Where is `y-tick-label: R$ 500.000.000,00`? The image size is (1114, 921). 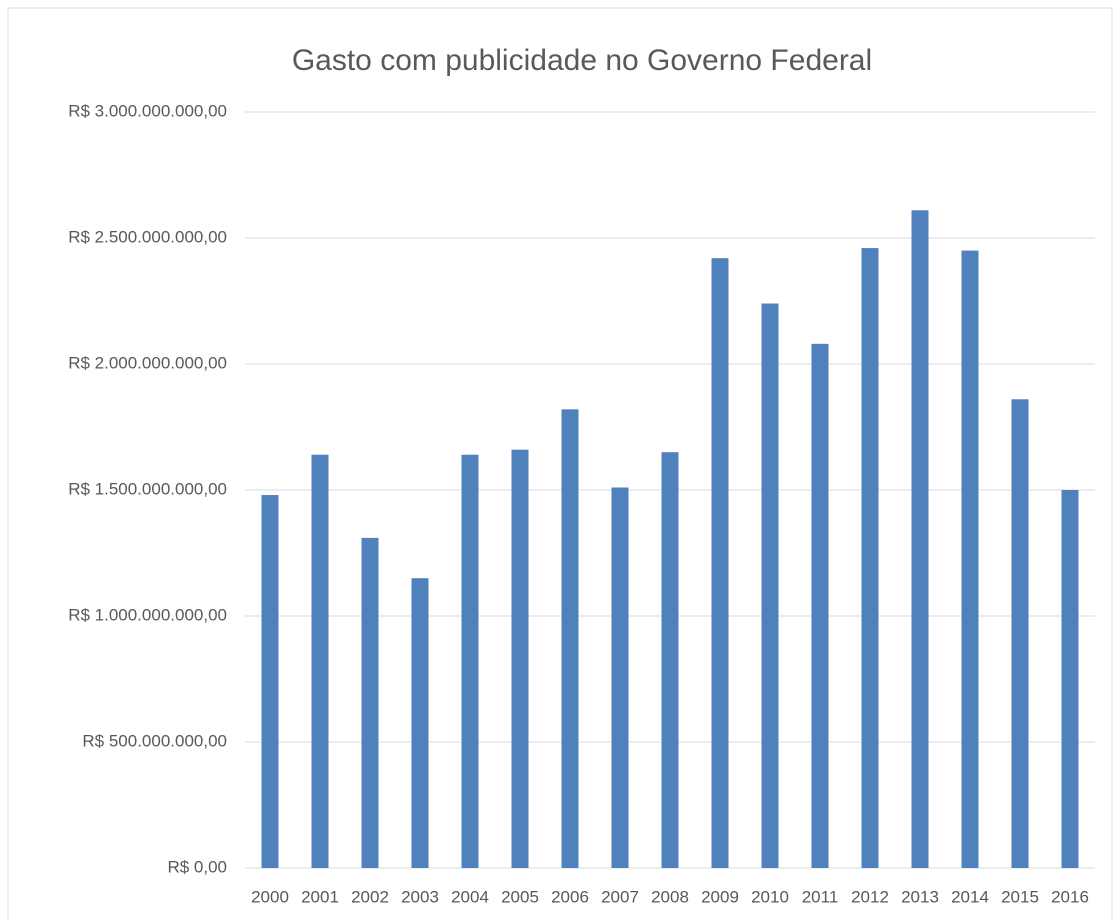 y-tick-label: R$ 500.000.000,00 is located at coordinates (154, 740).